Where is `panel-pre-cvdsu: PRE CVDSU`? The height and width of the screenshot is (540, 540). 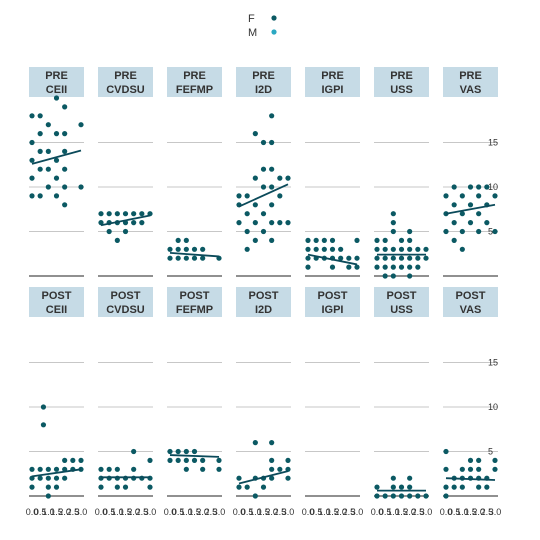
panel-pre-cvdsu: PRE CVDSU is located at coordinates (125, 172).